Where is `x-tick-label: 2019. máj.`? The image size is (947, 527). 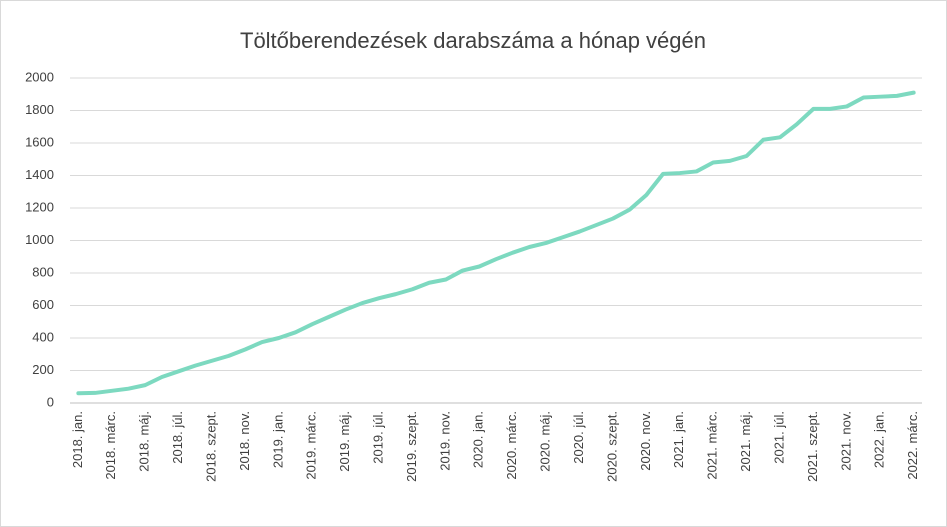
x-tick-label: 2019. máj. is located at coordinates (344, 441).